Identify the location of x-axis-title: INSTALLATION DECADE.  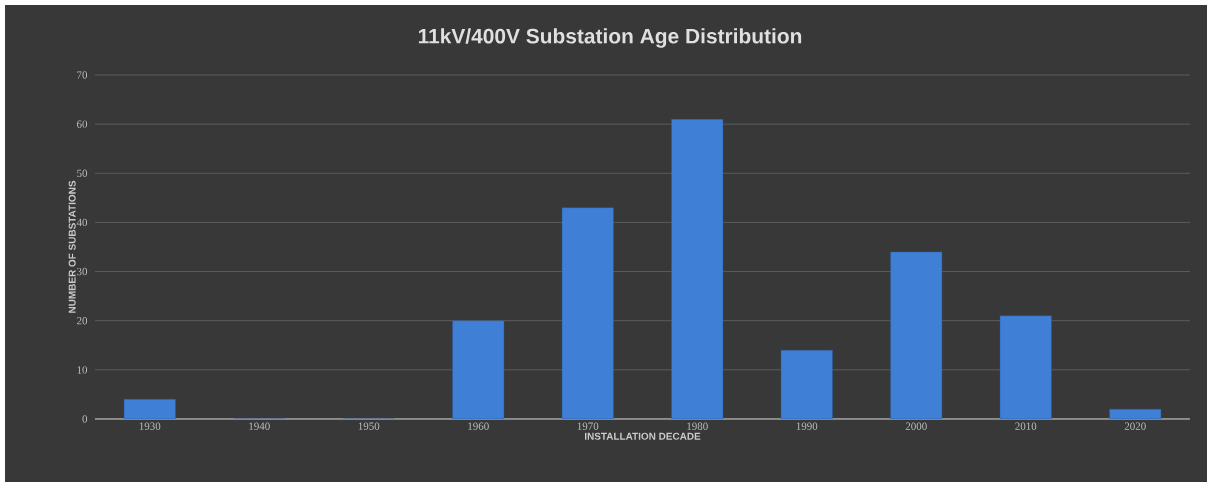
(642, 436).